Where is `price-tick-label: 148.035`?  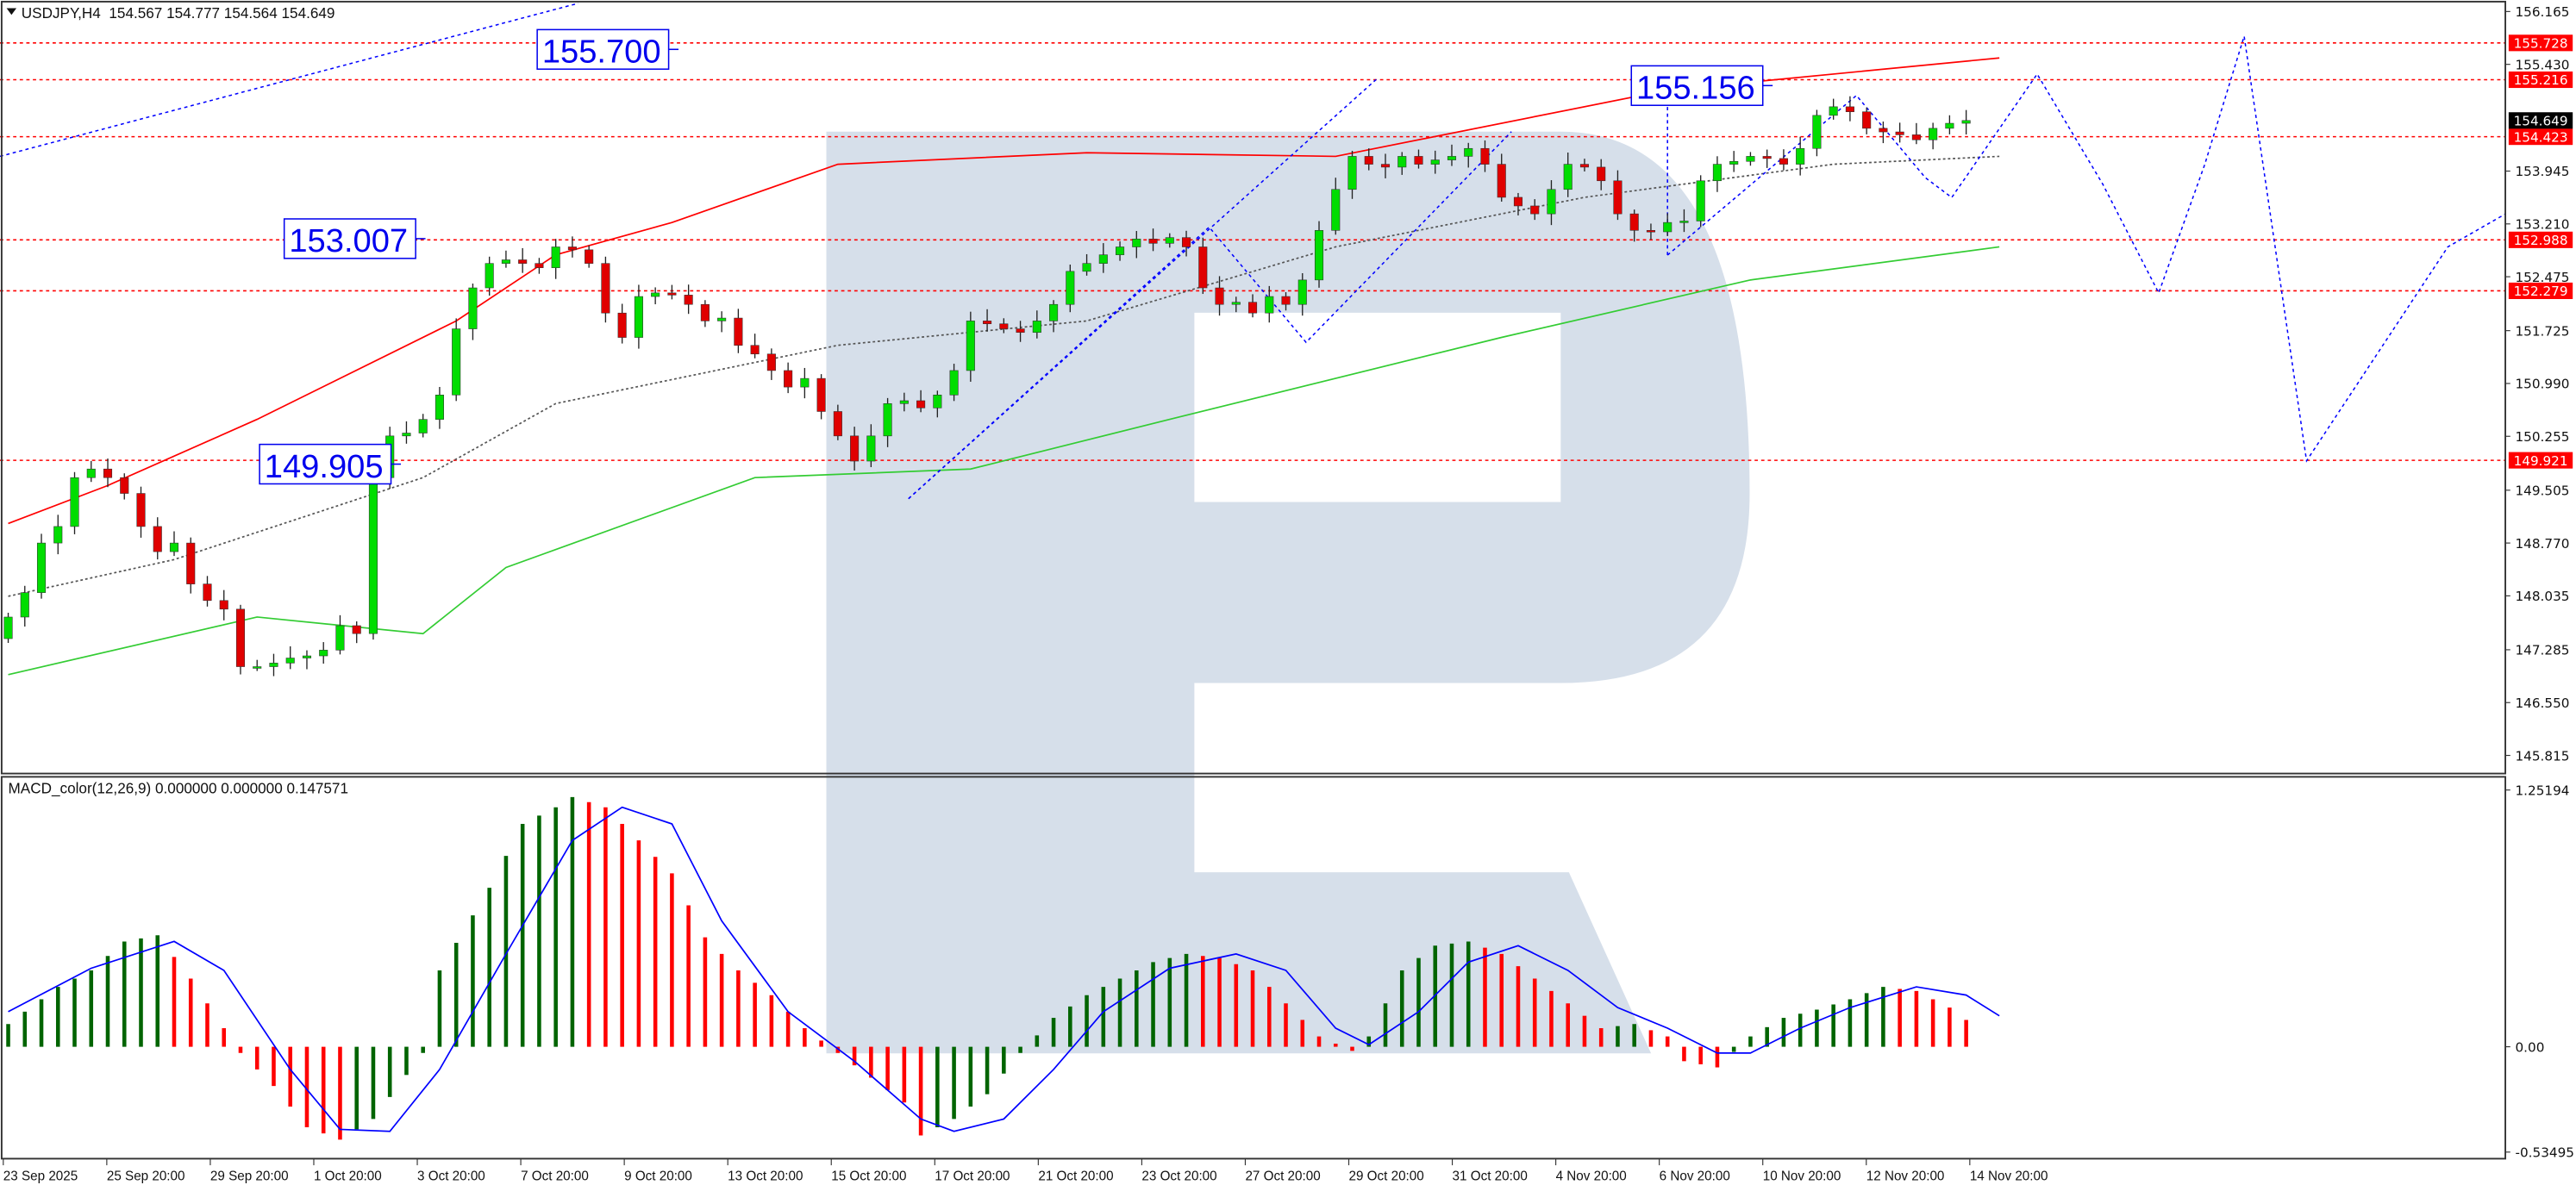
price-tick-label: 148.035 is located at coordinates (2542, 596).